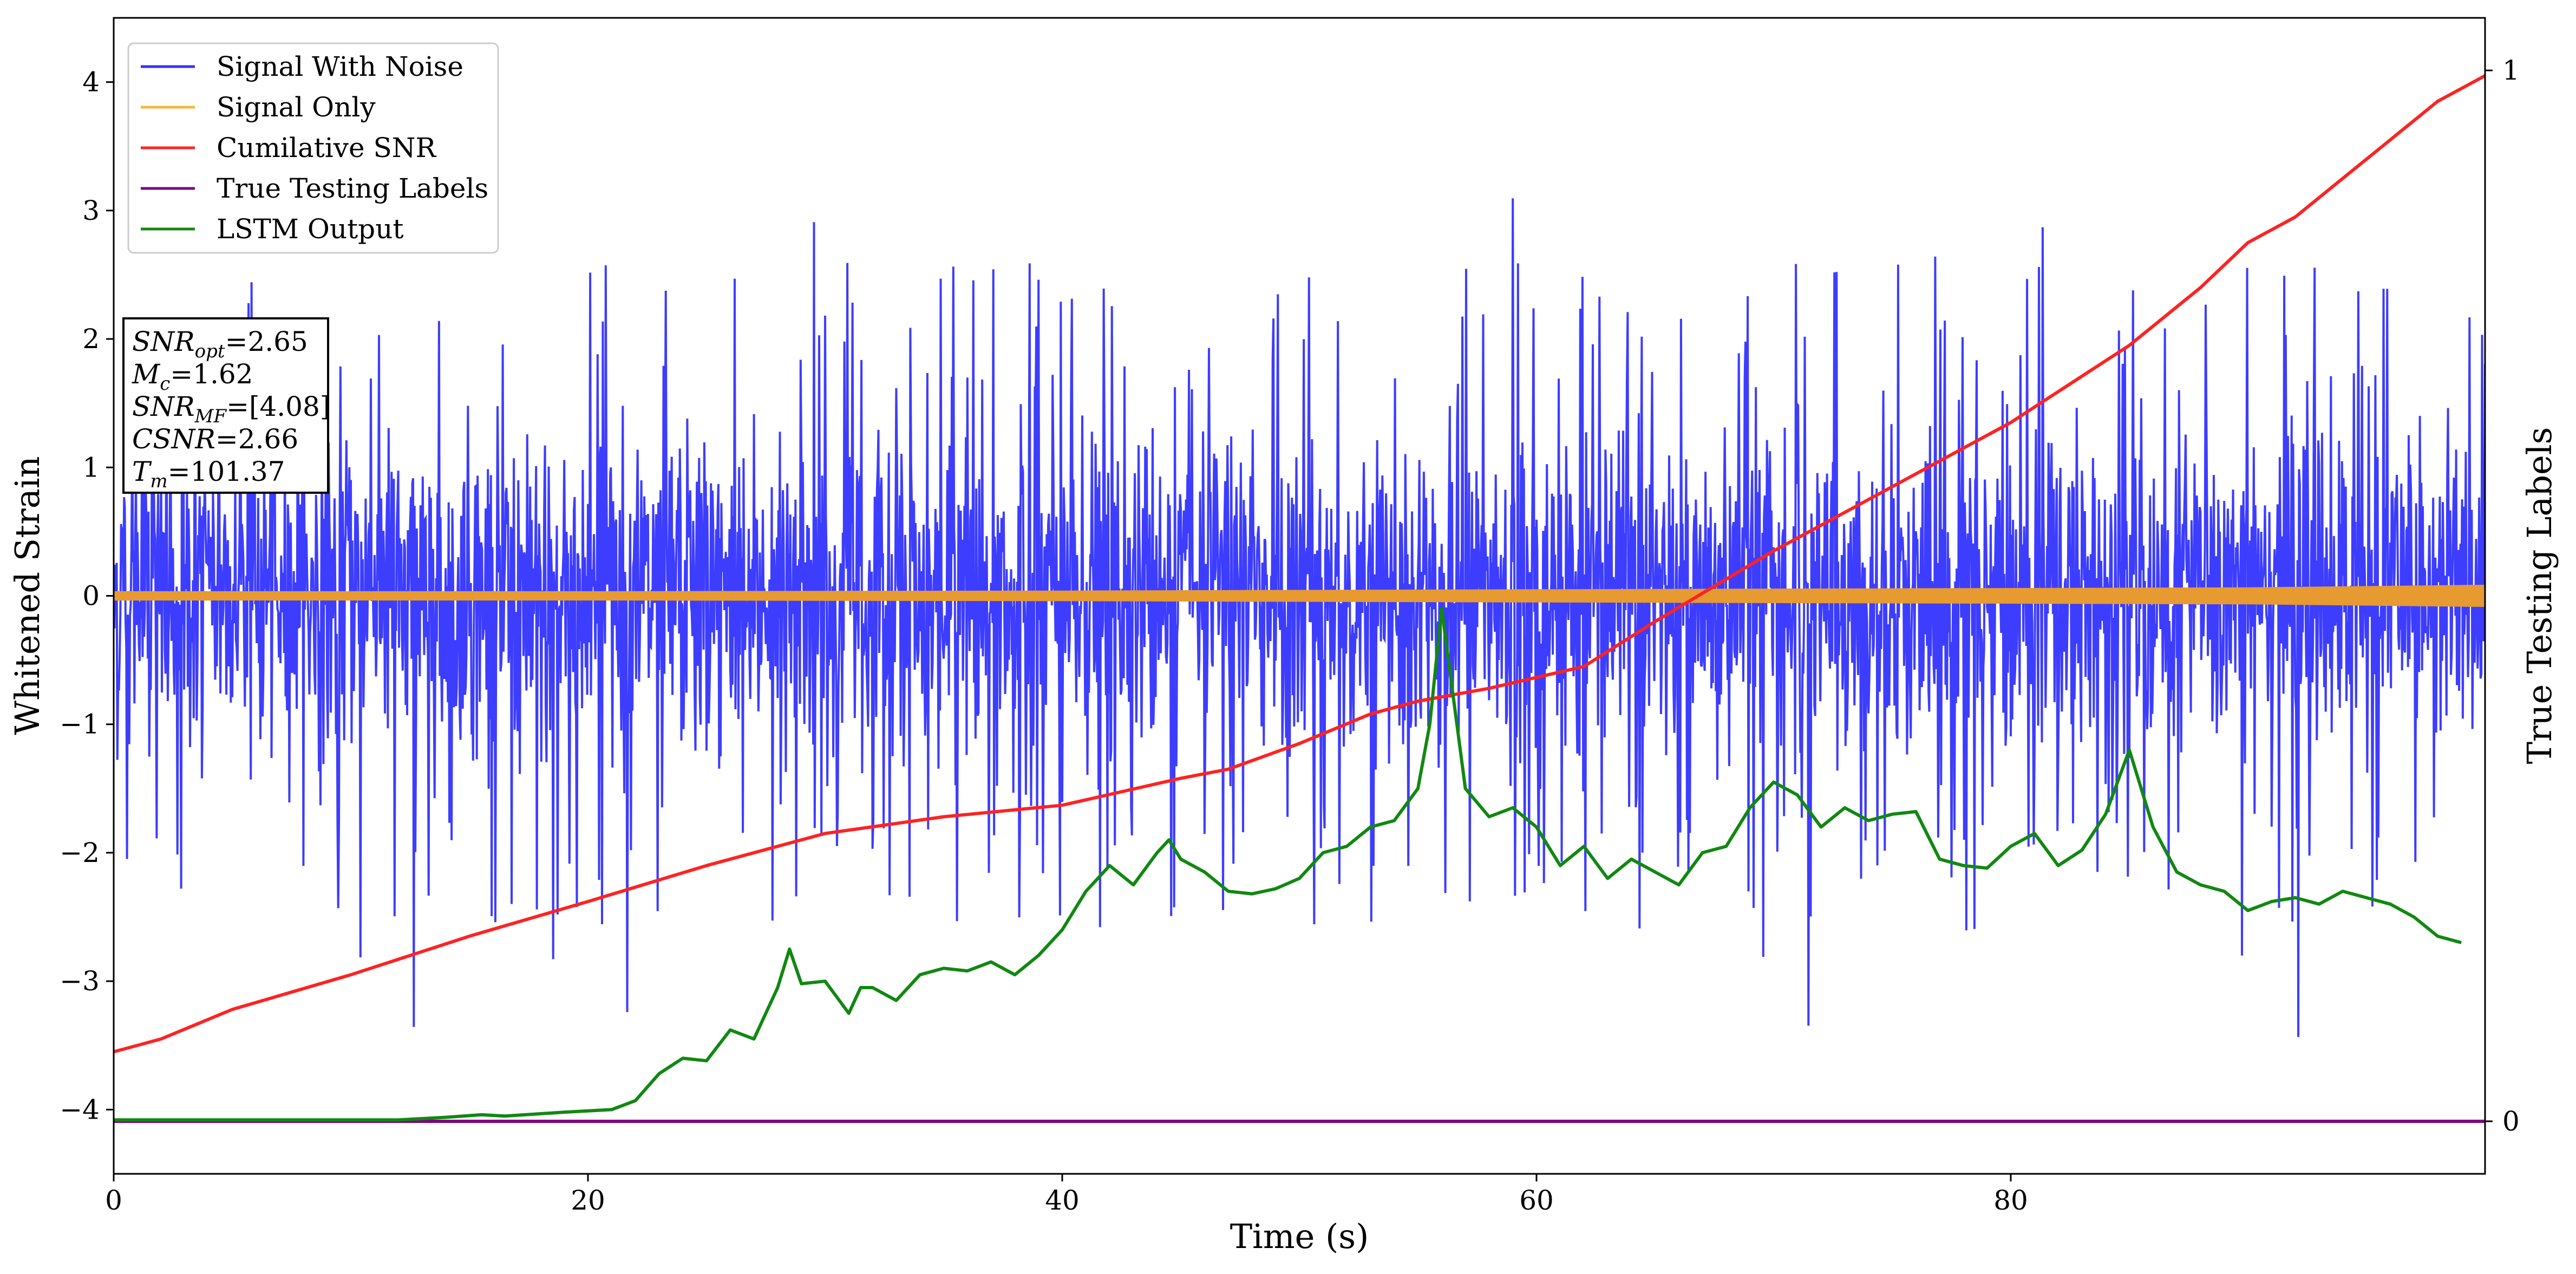  What do you see at coordinates (296, 107) in the screenshot?
I see `legend-label-signal: Signal Only` at bounding box center [296, 107].